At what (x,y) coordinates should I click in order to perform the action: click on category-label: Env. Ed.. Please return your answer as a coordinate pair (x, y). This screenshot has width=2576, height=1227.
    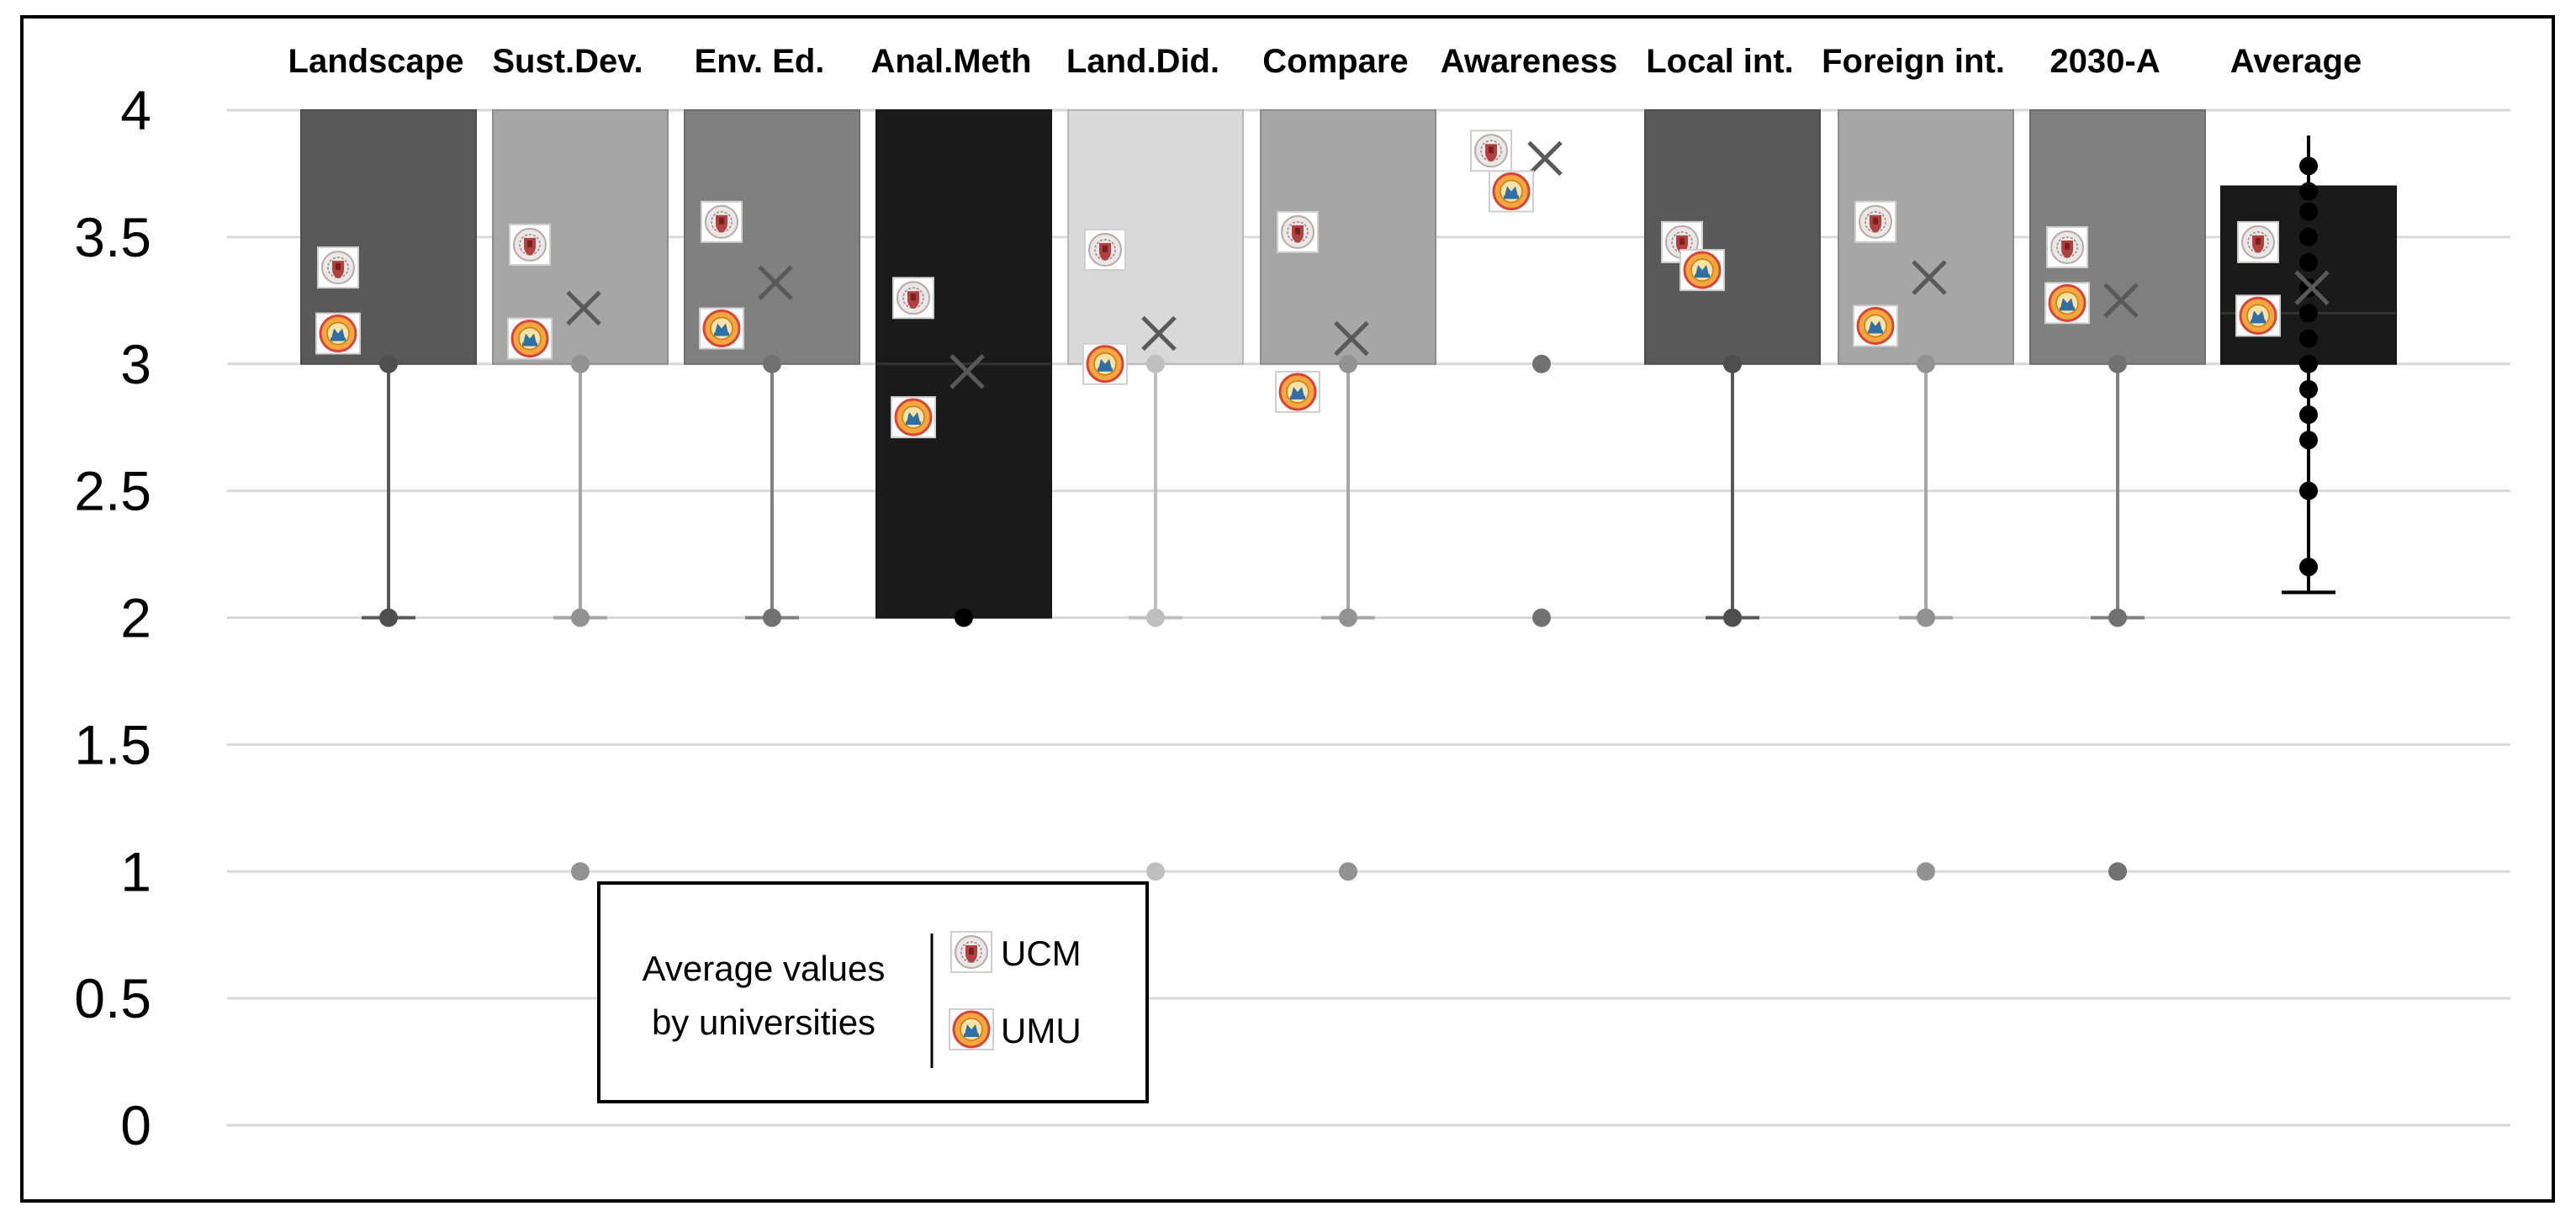
    Looking at the image, I should click on (760, 61).